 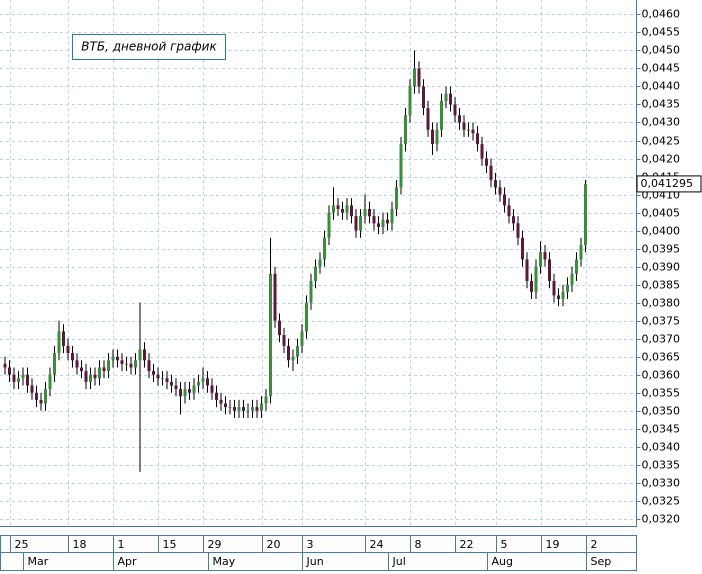 What do you see at coordinates (128, 561) in the screenshot?
I see `month-label: Apr` at bounding box center [128, 561].